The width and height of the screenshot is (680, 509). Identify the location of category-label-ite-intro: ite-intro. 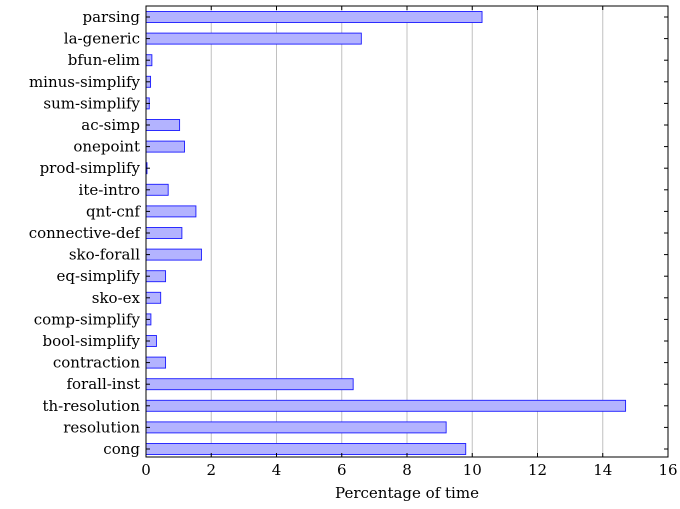
(109, 190).